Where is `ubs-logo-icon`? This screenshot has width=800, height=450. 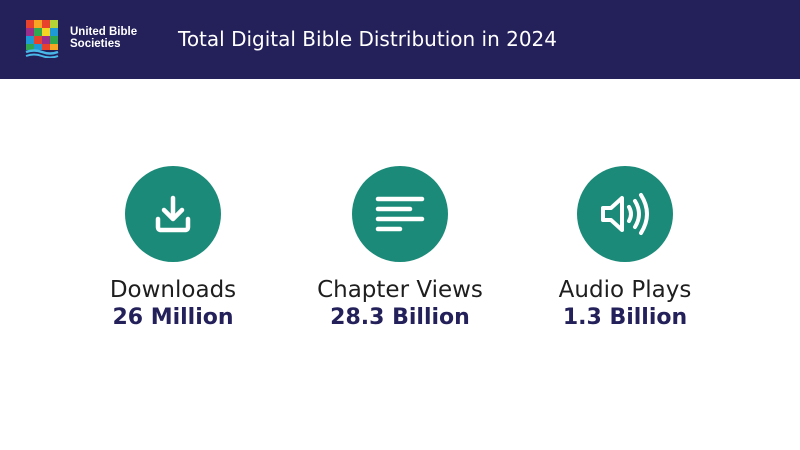 ubs-logo-icon is located at coordinates (42, 39).